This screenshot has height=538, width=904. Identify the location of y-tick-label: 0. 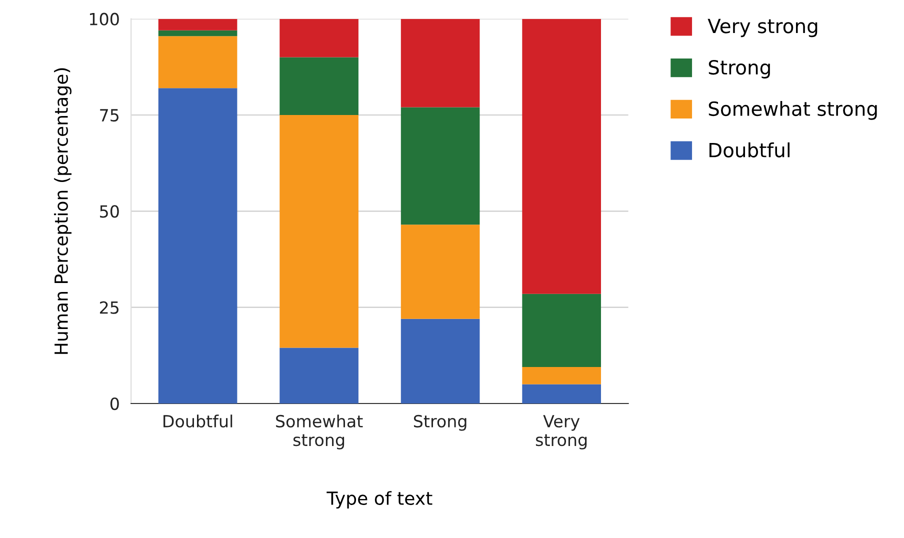
(114, 403).